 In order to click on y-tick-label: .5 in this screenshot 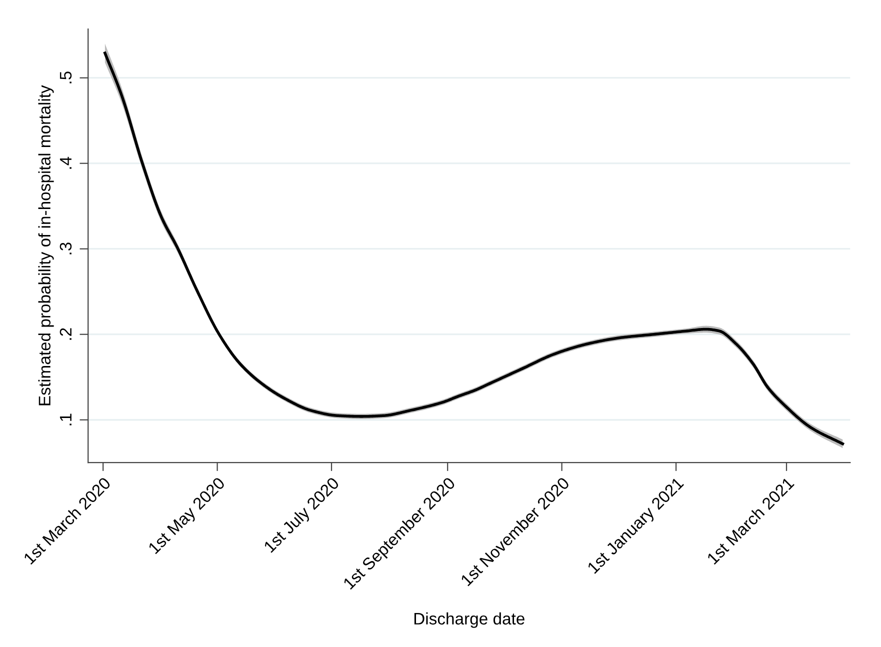, I will do `click(66, 78)`.